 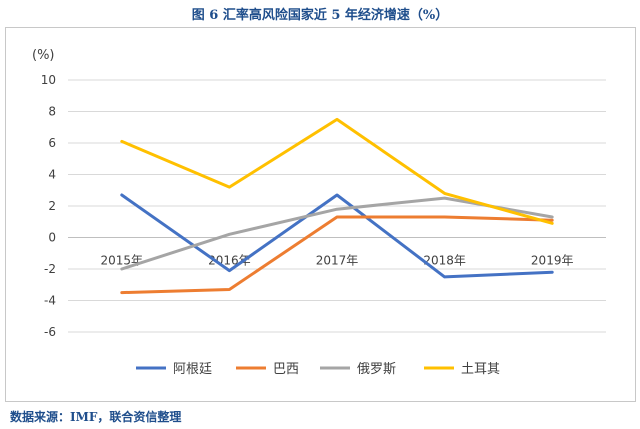 What do you see at coordinates (320, 15) in the screenshot?
I see `figure-title: 图 6 汇率高风险国家近 5 年经济增速（%）` at bounding box center [320, 15].